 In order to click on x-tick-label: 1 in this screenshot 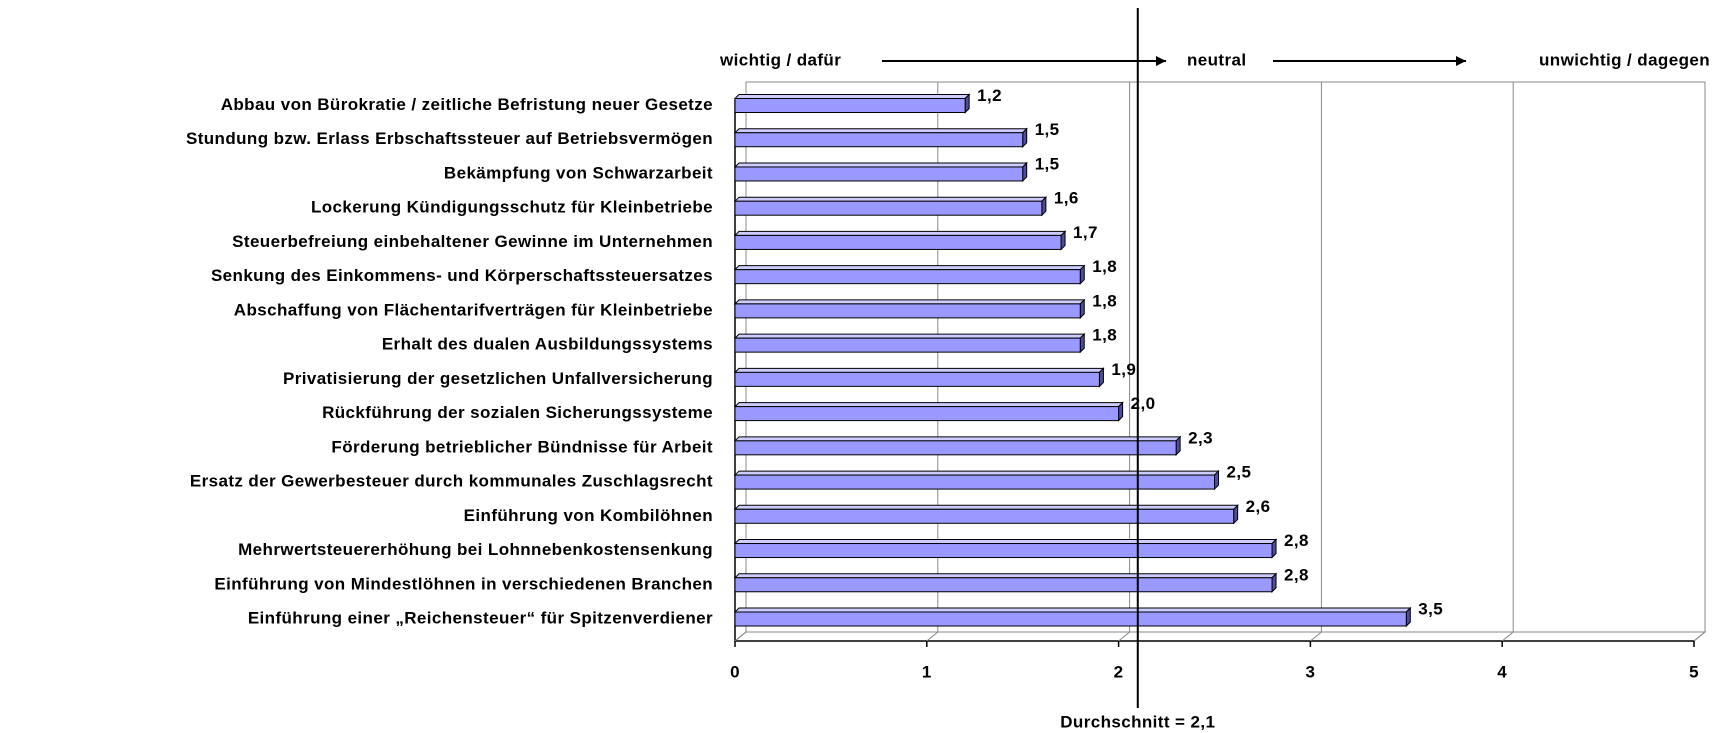, I will do `click(927, 671)`.